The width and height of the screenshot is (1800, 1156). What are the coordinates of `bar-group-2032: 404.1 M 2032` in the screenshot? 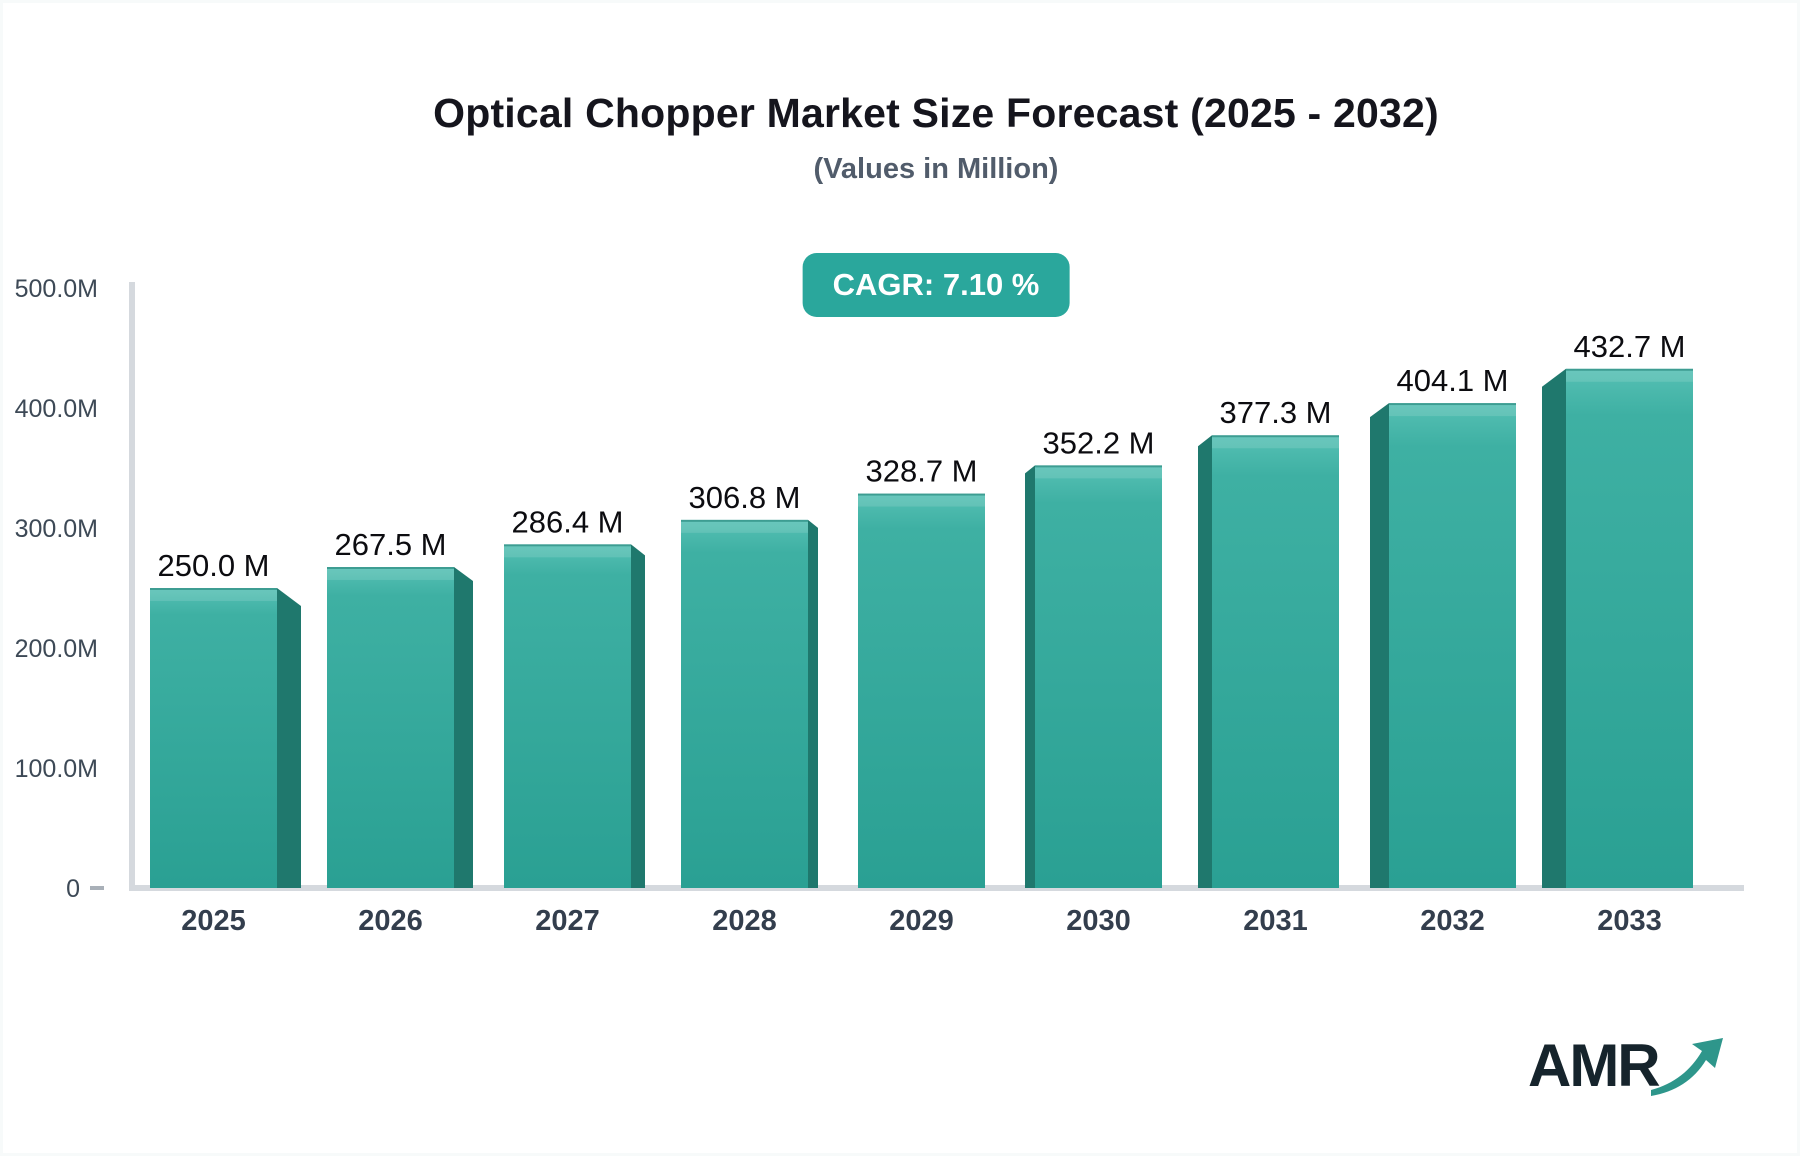 It's located at (1443, 650).